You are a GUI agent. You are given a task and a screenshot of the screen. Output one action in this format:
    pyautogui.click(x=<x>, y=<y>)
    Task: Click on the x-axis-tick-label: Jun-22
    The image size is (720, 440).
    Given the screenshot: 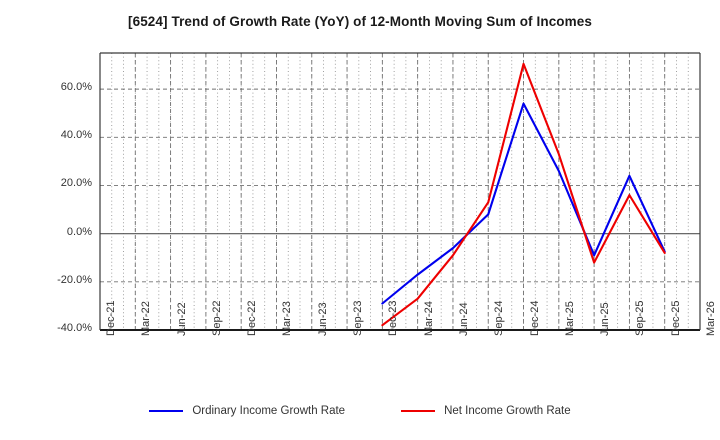 What is the action you would take?
    pyautogui.click(x=181, y=319)
    